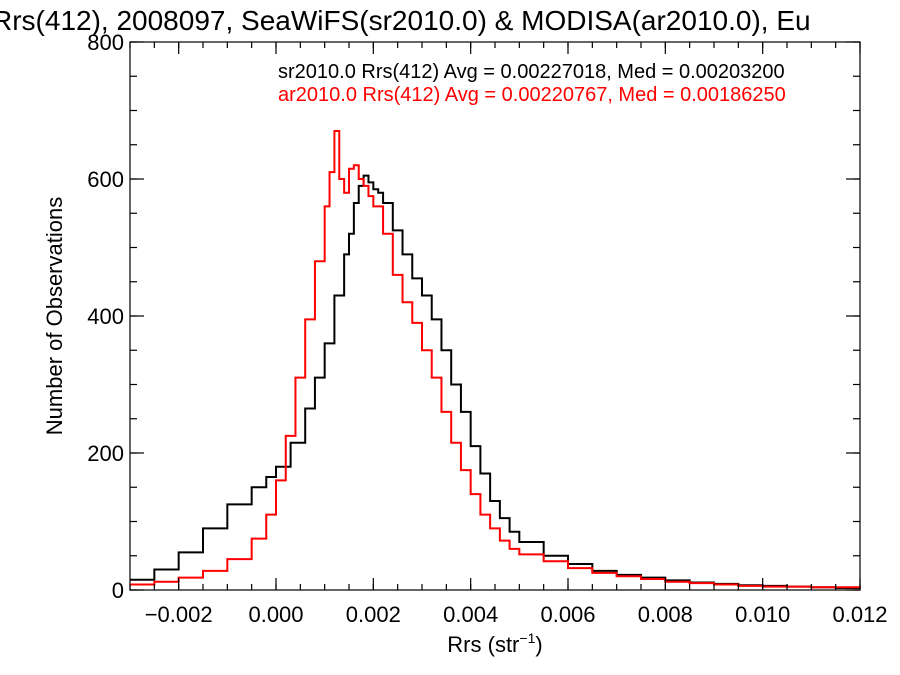 This screenshot has height=675, width=900. I want to click on x-axis-title-main: Rrs (str, so click(483, 644).